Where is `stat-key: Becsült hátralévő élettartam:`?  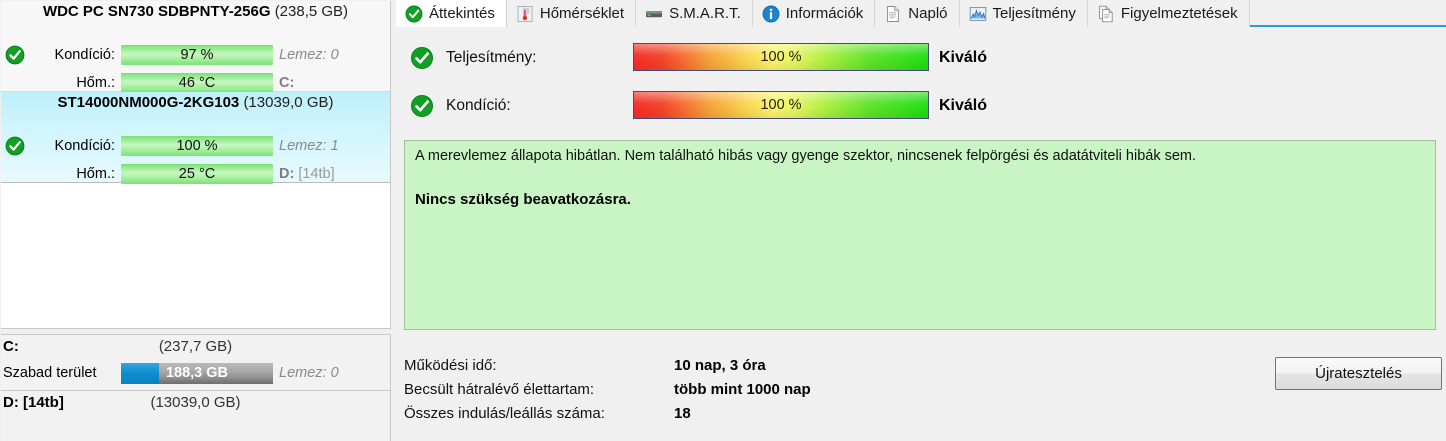 stat-key: Becsült hátralévő élettartam: is located at coordinates (499, 389).